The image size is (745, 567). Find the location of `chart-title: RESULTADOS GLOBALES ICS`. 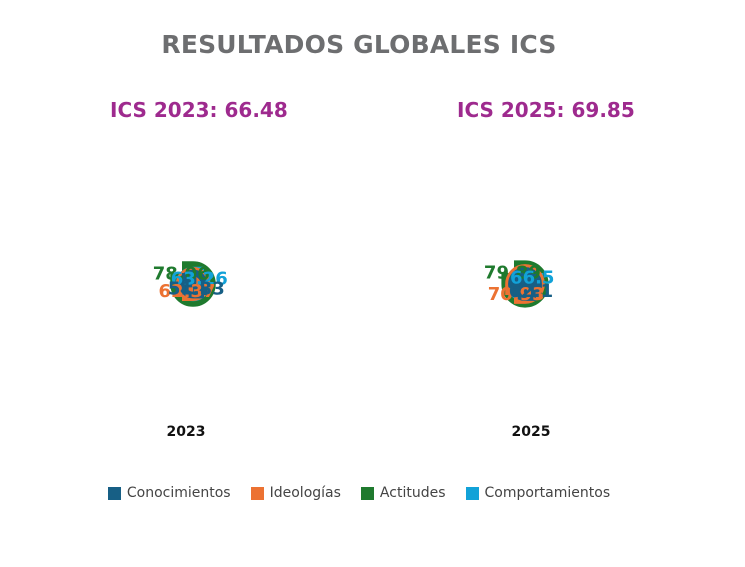

chart-title: RESULTADOS GLOBALES ICS is located at coordinates (359, 44).